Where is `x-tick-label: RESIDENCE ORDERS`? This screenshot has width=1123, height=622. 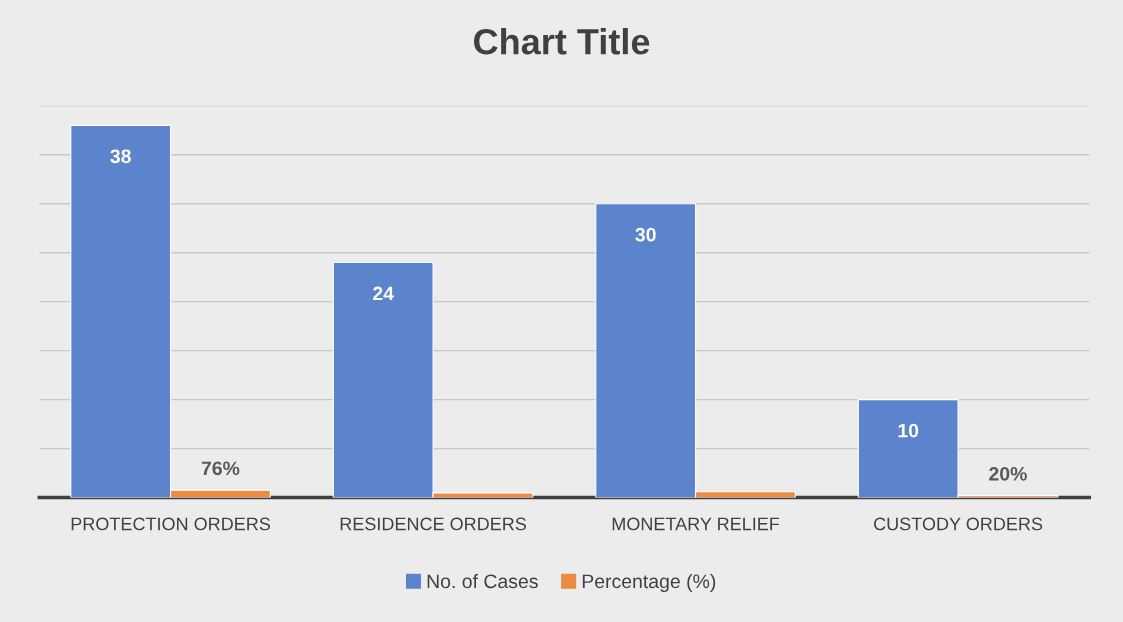
x-tick-label: RESIDENCE ORDERS is located at coordinates (433, 524).